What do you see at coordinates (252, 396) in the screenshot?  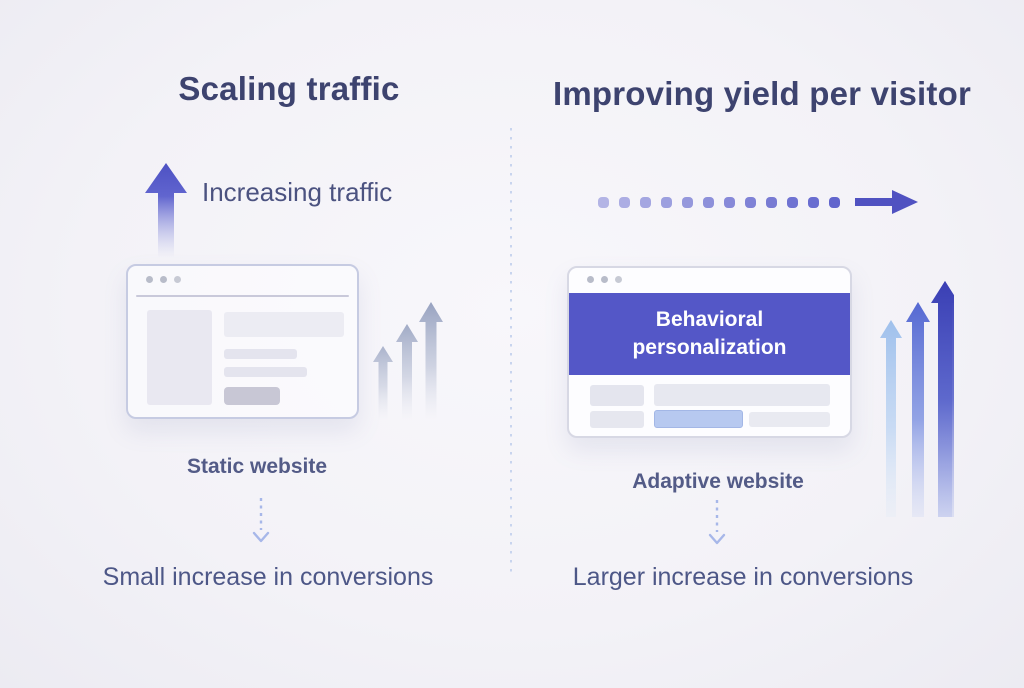 I see `button-placeholder` at bounding box center [252, 396].